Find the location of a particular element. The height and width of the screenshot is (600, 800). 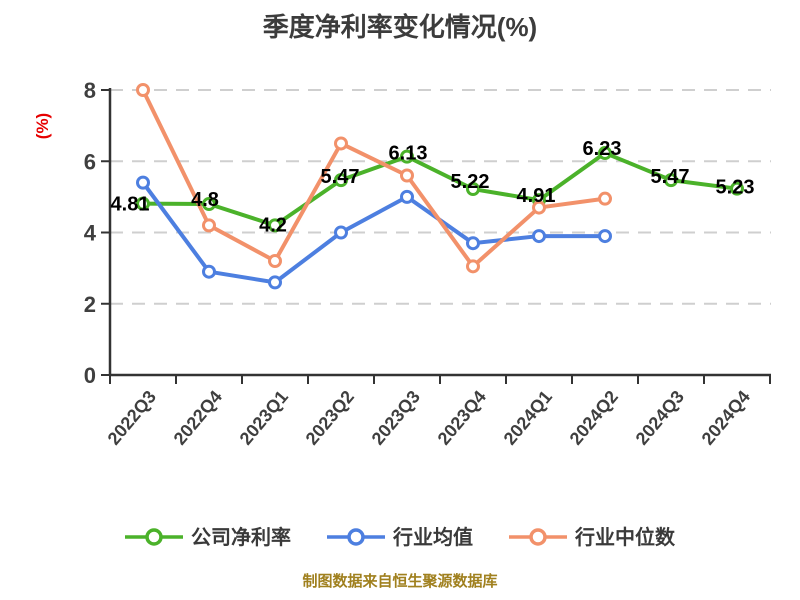

x-tick-label: 2022Q4 is located at coordinates (198, 418).